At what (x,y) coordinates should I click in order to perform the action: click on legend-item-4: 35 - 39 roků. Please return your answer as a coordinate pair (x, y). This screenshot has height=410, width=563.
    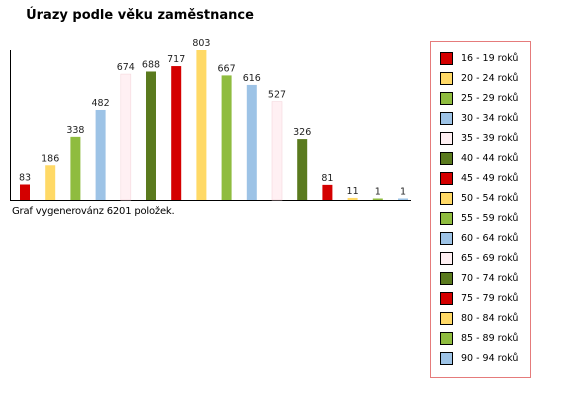
    Looking at the image, I should click on (479, 138).